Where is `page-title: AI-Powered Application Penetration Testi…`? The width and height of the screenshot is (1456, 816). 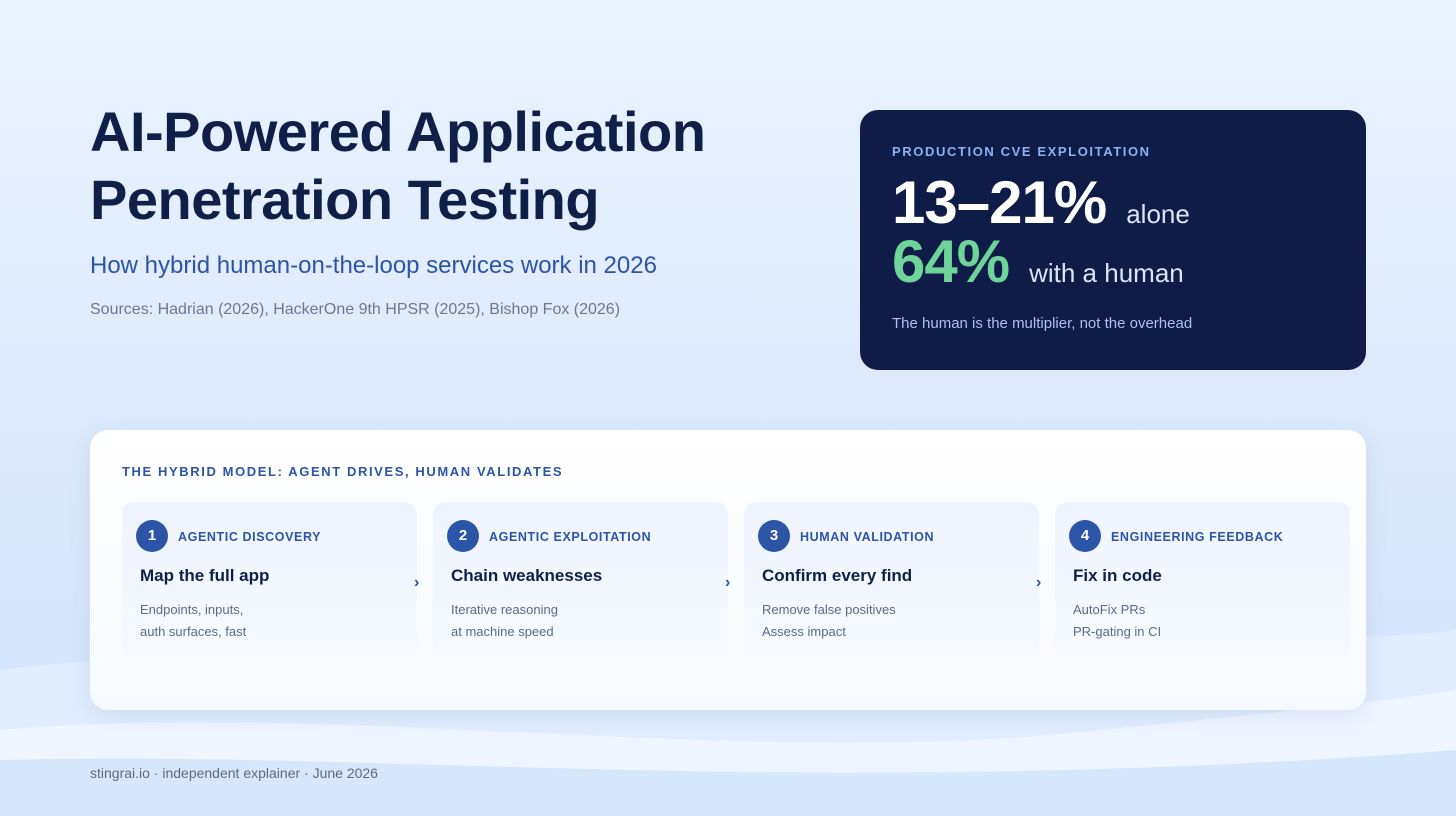
page-title: AI-Powered Application Penetration Testi… is located at coordinates (450, 166).